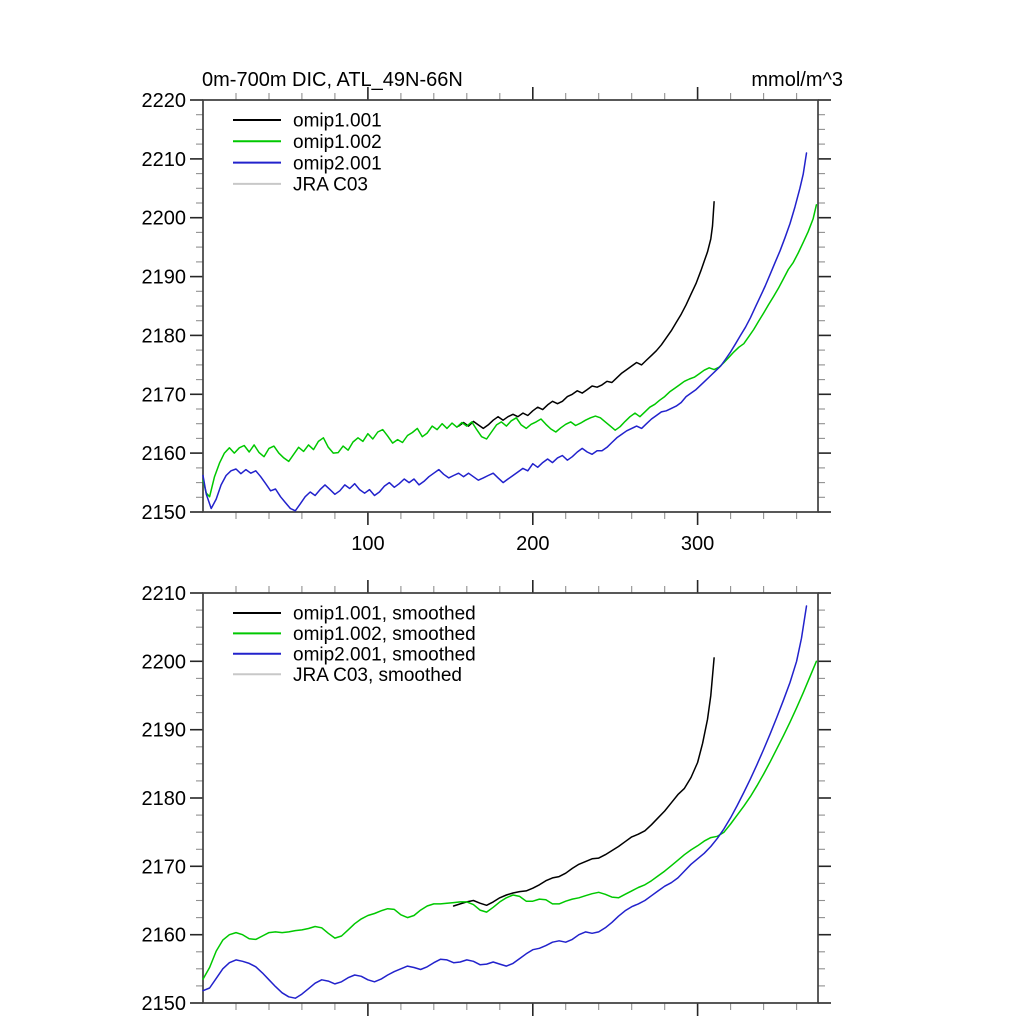  Describe the element at coordinates (337, 163) in the screenshot. I see `legend-label: omip2.001` at that location.